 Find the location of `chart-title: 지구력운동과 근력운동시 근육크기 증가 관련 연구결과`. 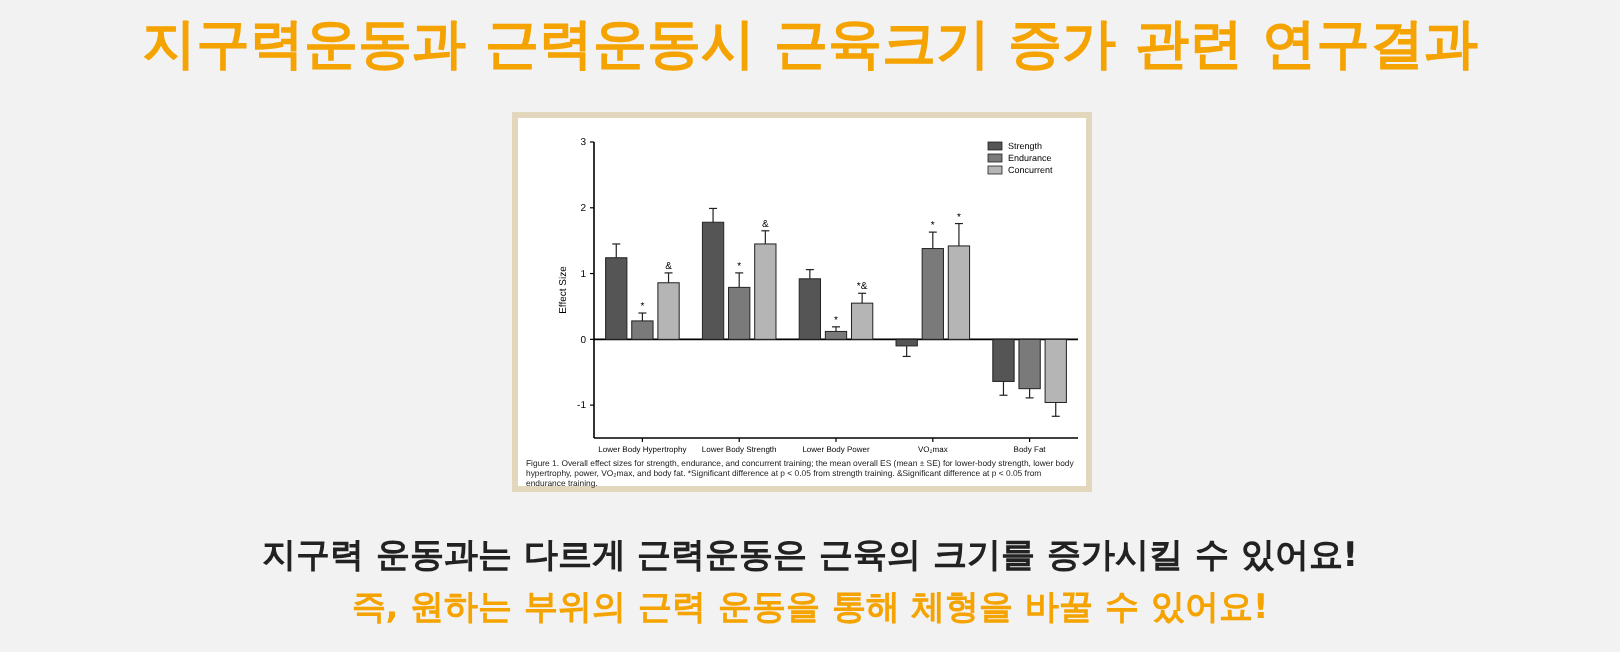

chart-title: 지구력운동과 근력운동시 근육크기 증가 관련 연구결과 is located at coordinates (810, 46).